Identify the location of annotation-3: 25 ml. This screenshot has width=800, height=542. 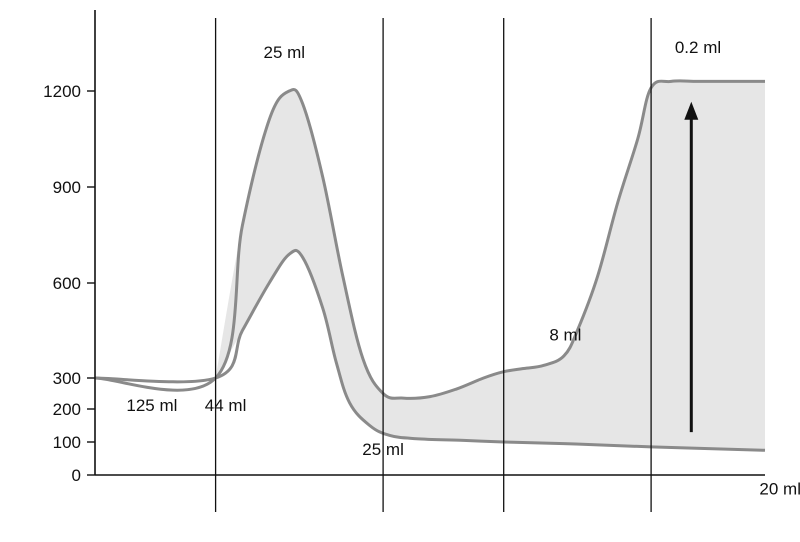
(285, 52).